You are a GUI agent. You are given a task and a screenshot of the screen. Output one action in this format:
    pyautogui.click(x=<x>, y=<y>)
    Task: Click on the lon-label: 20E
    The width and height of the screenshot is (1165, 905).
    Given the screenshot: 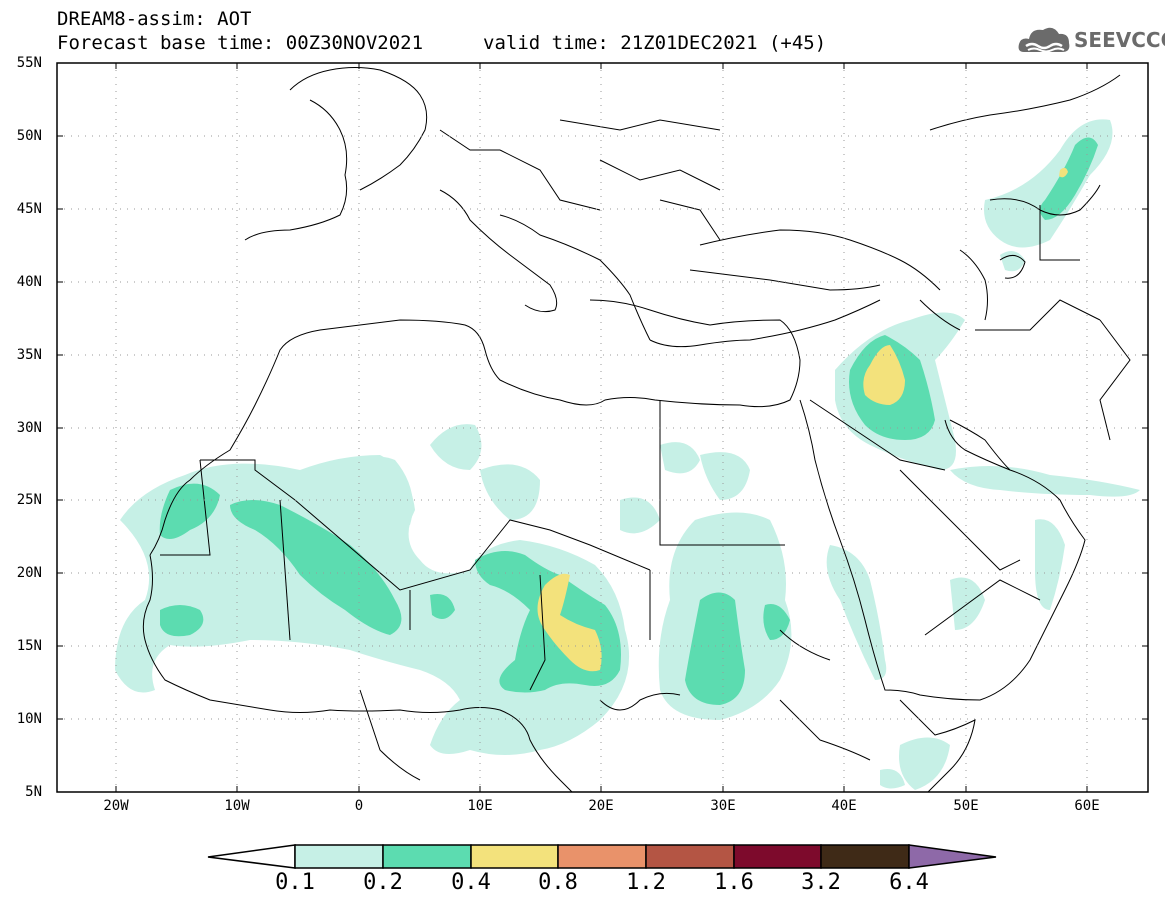 What is the action you would take?
    pyautogui.click(x=601, y=806)
    